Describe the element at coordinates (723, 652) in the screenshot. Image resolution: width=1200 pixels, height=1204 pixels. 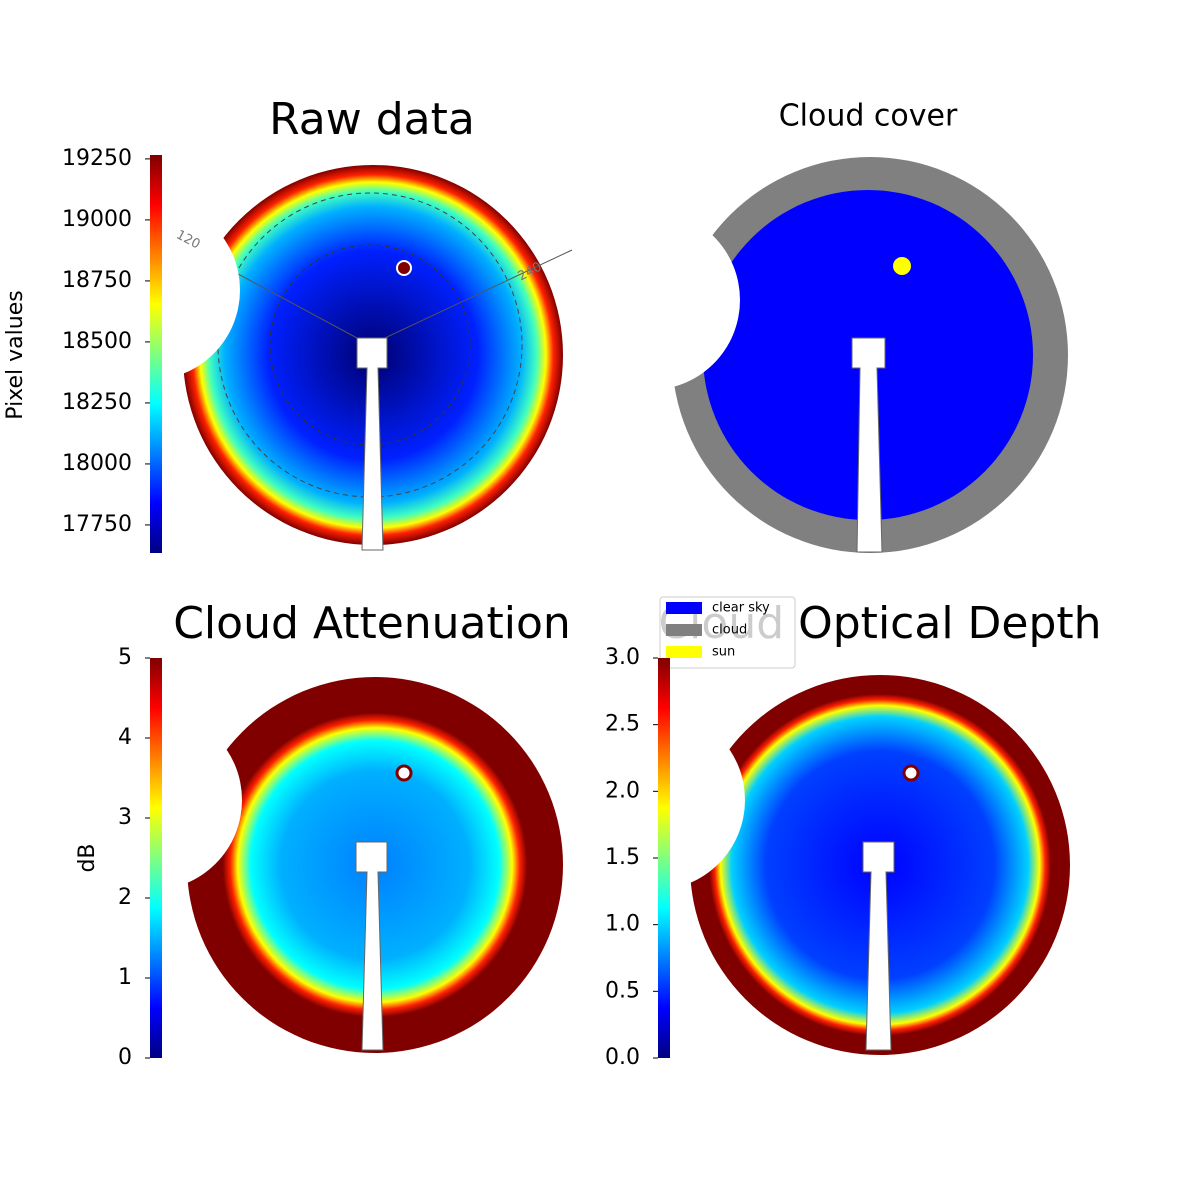
I see `legend-label: sun` at that location.